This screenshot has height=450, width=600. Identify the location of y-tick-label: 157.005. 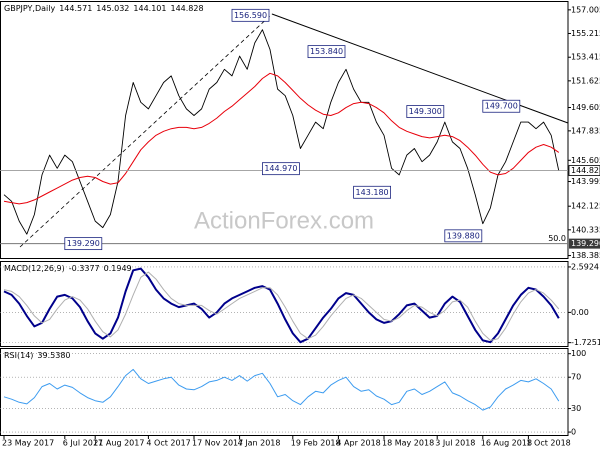
(585, 9).